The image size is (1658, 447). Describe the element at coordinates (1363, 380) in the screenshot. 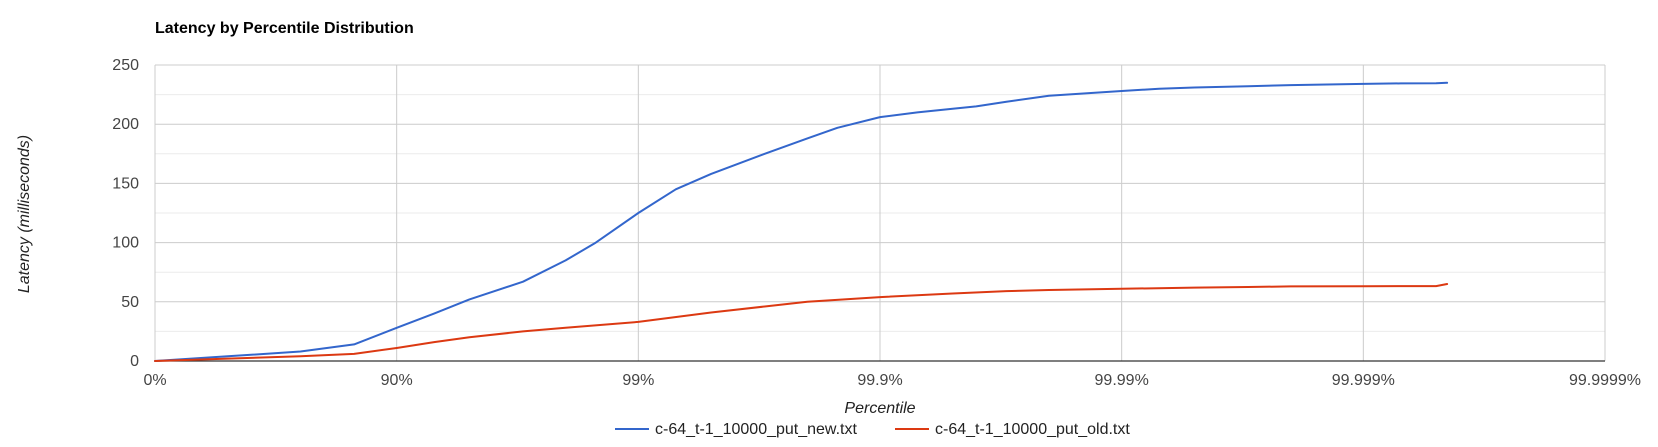

I see `x-tick-label: 99.999%` at that location.